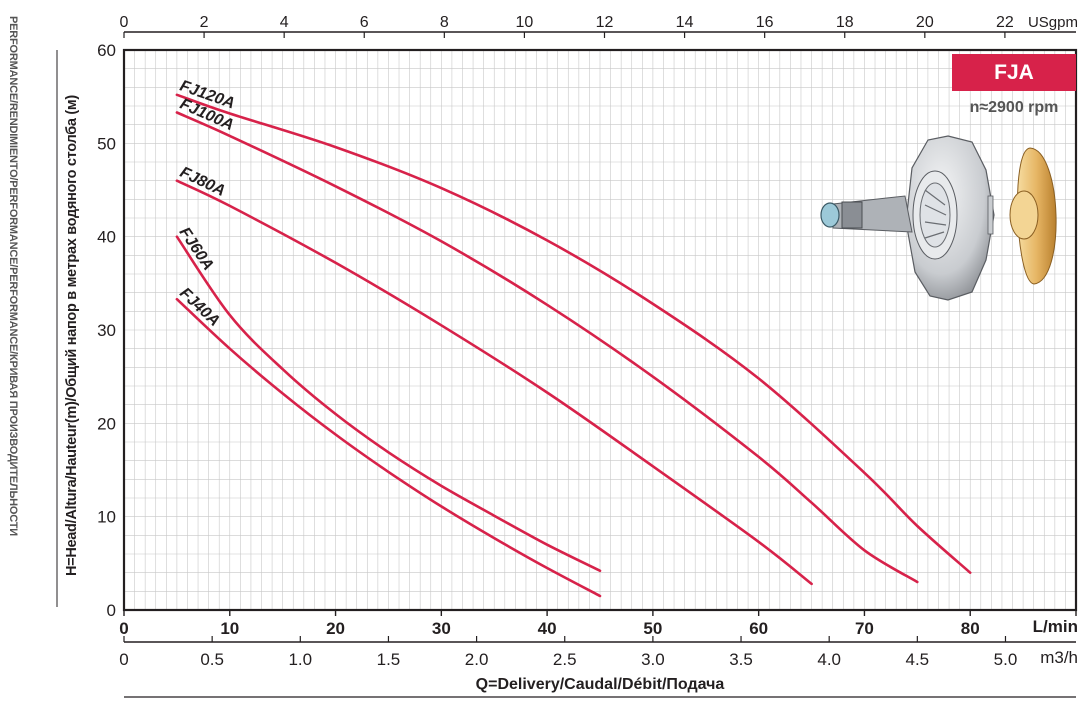  What do you see at coordinates (212, 659) in the screenshot?
I see `m3h-tick-label: 0.5` at bounding box center [212, 659].